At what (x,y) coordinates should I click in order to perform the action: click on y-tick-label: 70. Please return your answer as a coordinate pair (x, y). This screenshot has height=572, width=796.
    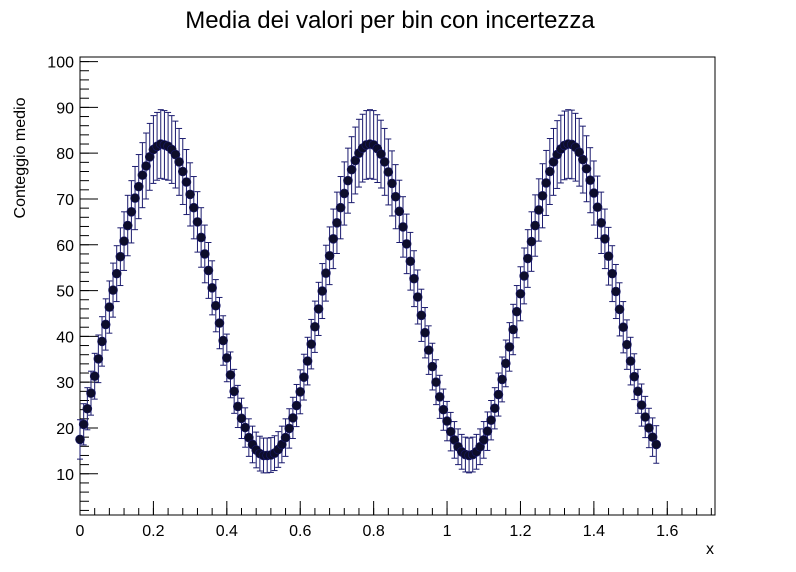
    Looking at the image, I should click on (65, 200).